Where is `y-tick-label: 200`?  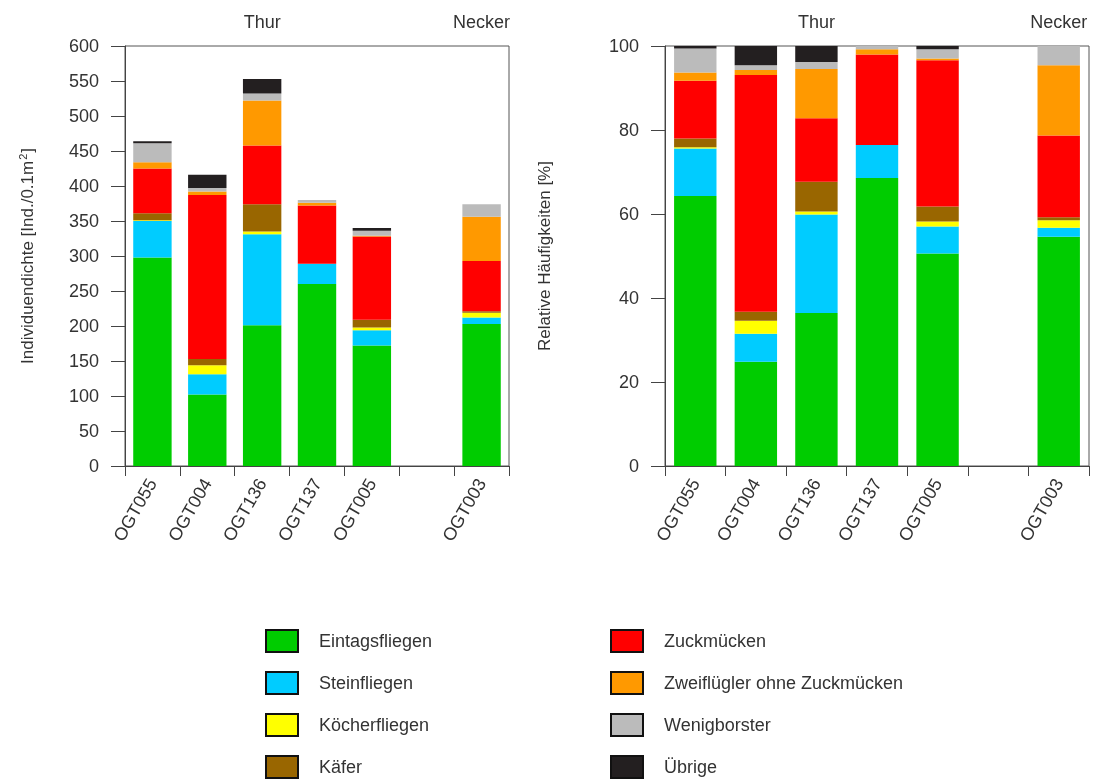 y-tick-label: 200 is located at coordinates (83, 326).